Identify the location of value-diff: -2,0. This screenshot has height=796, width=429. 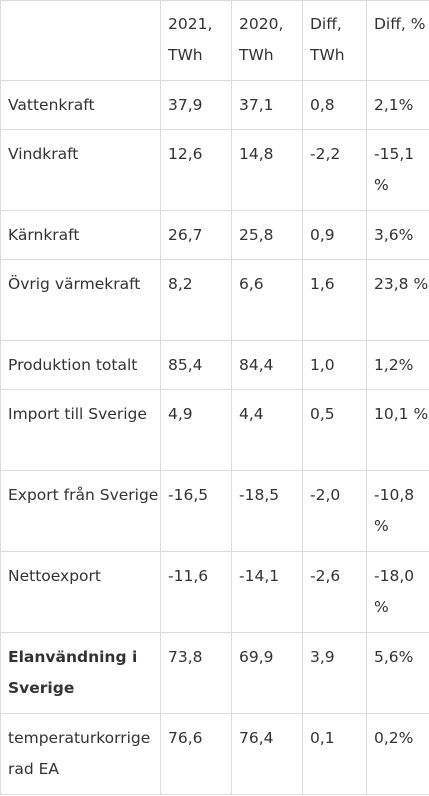
(334, 511).